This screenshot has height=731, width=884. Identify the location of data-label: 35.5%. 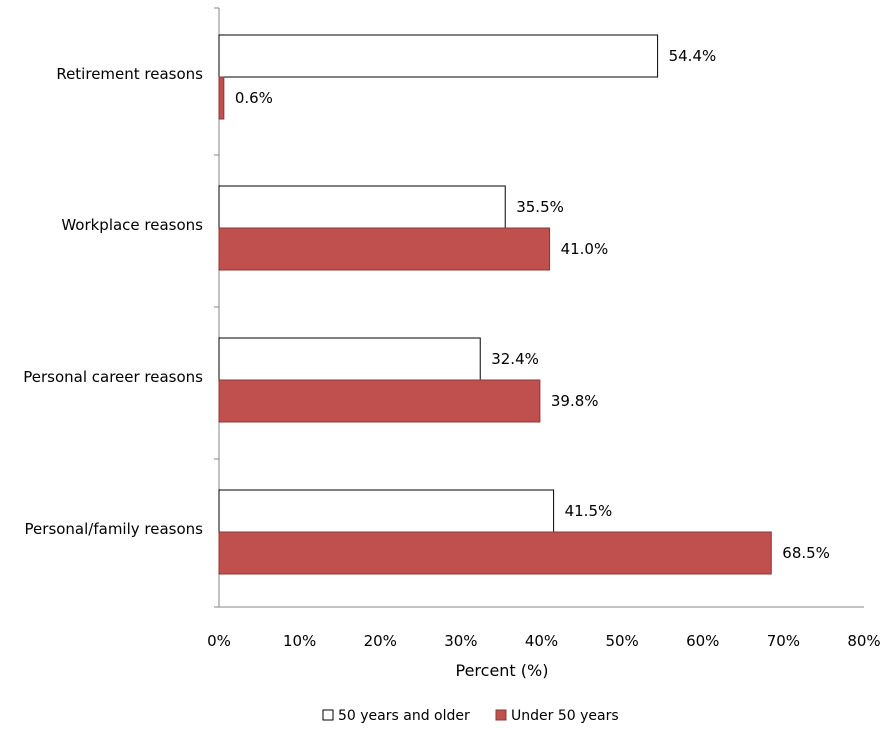
(540, 207).